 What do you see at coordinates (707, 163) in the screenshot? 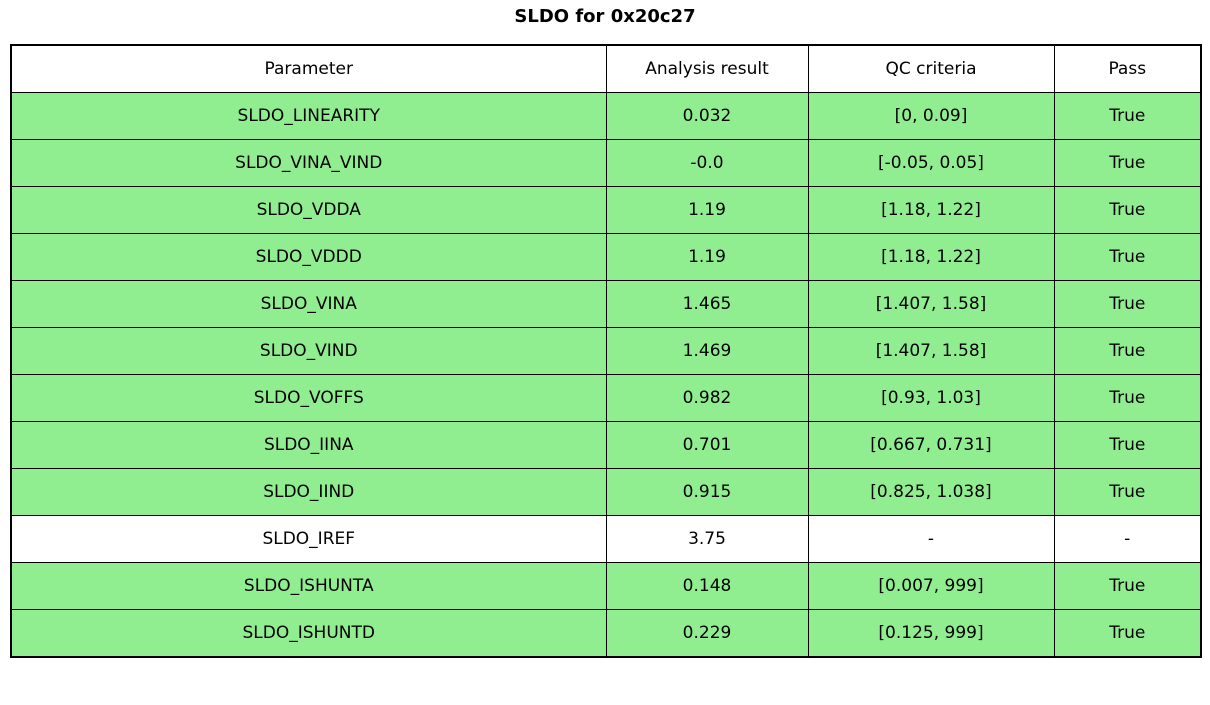
I see `cell-analysis-result: -0.0` at bounding box center [707, 163].